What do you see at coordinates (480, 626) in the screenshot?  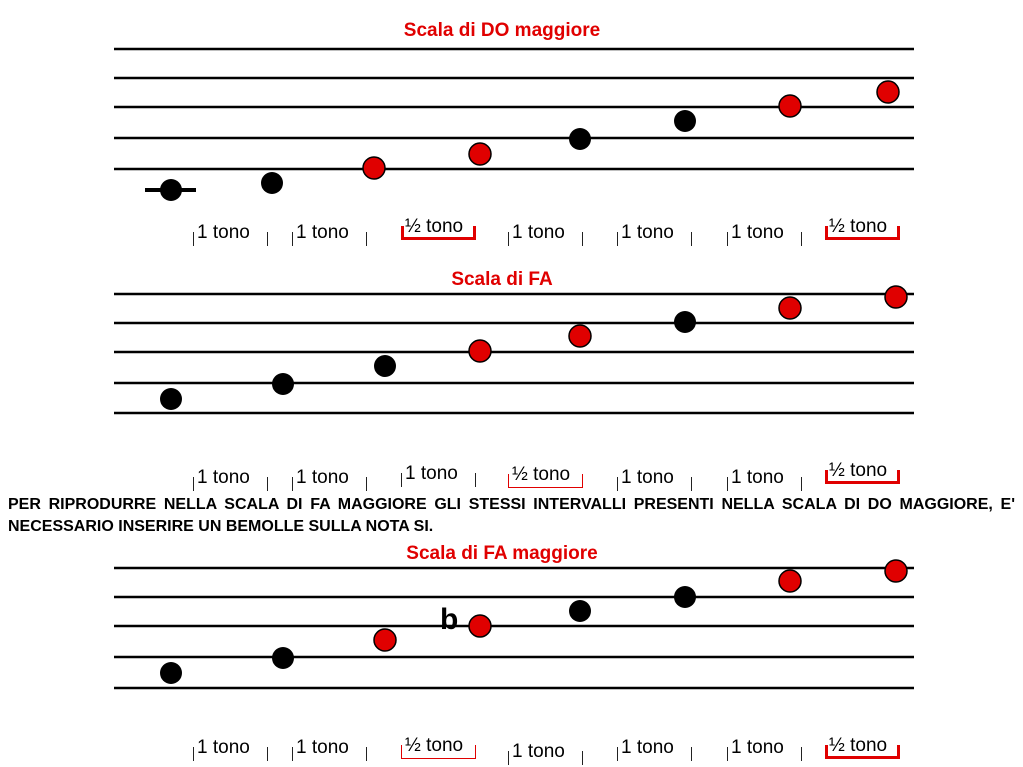 I see `note-si-bemolle` at bounding box center [480, 626].